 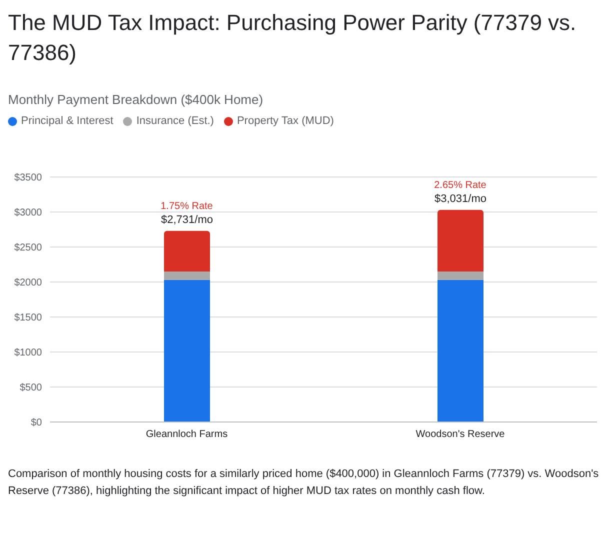 What do you see at coordinates (31, 388) in the screenshot?
I see `y-tick-label: $500` at bounding box center [31, 388].